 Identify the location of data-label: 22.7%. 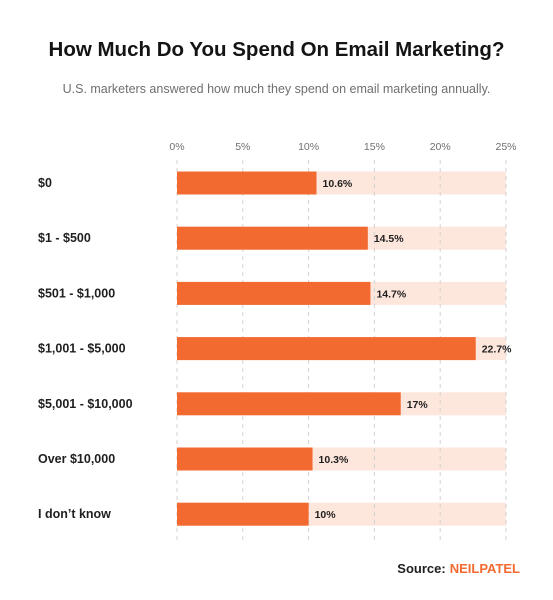
(497, 350).